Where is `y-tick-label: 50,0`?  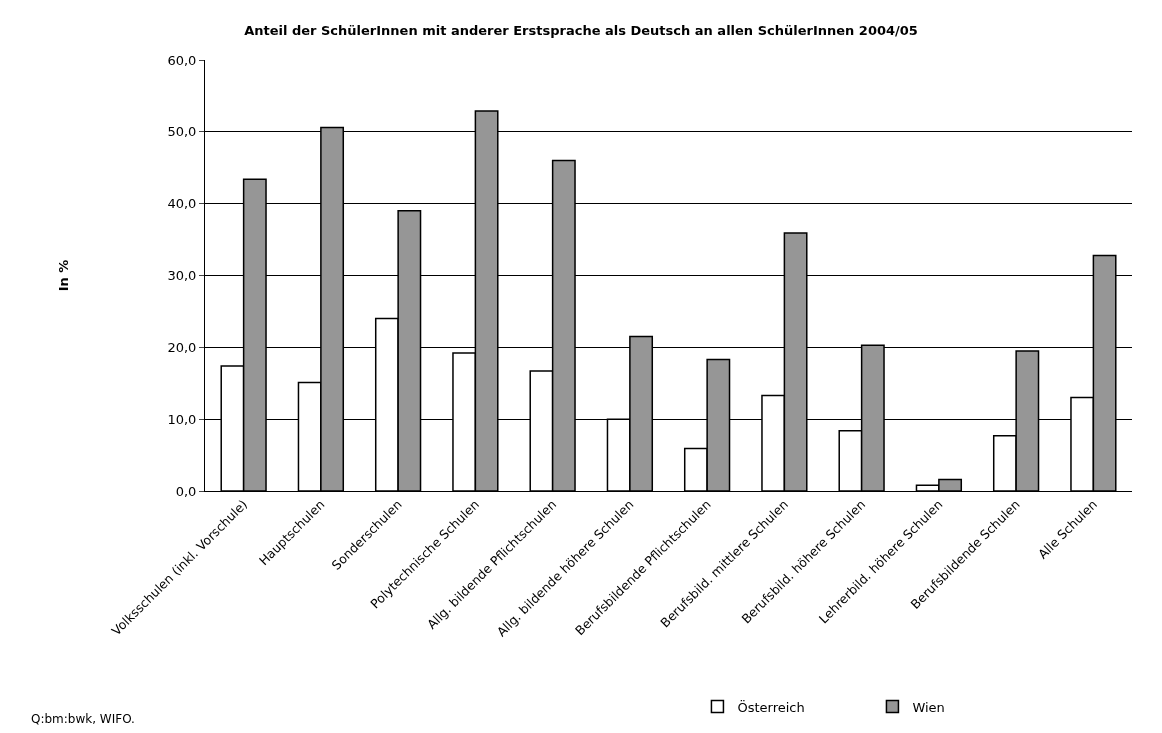 y-tick-label: 50,0 is located at coordinates (182, 132).